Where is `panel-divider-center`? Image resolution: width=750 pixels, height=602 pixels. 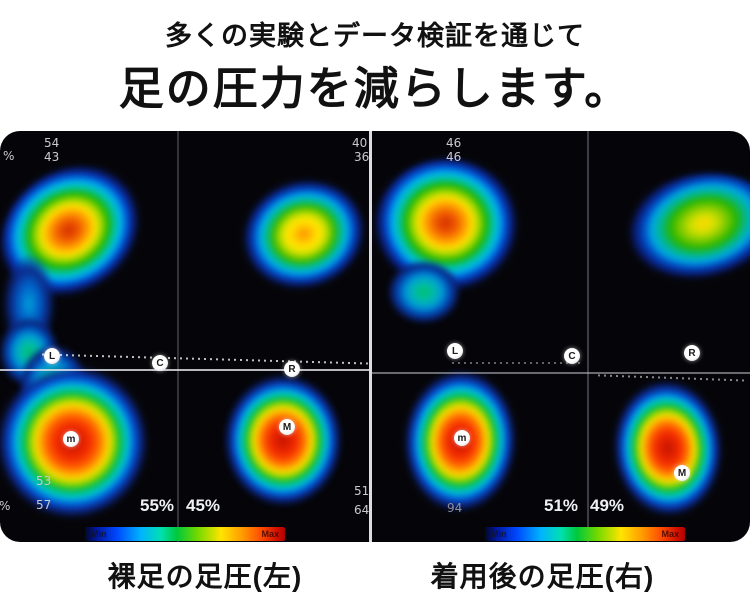 panel-divider-center is located at coordinates (370, 336).